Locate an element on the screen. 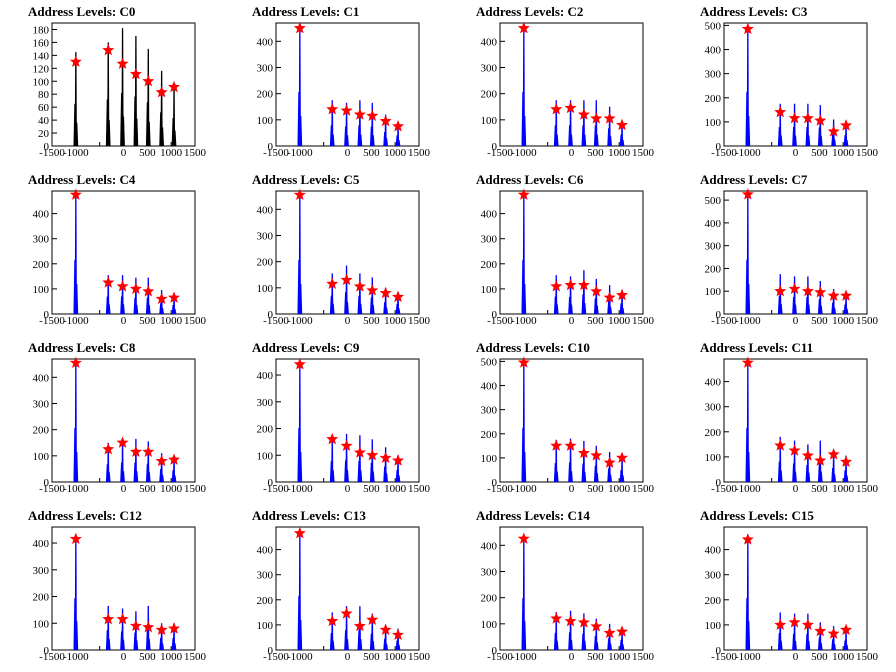 The image size is (896, 672). chart-title: Address Levels: C7 is located at coordinates (754, 179).